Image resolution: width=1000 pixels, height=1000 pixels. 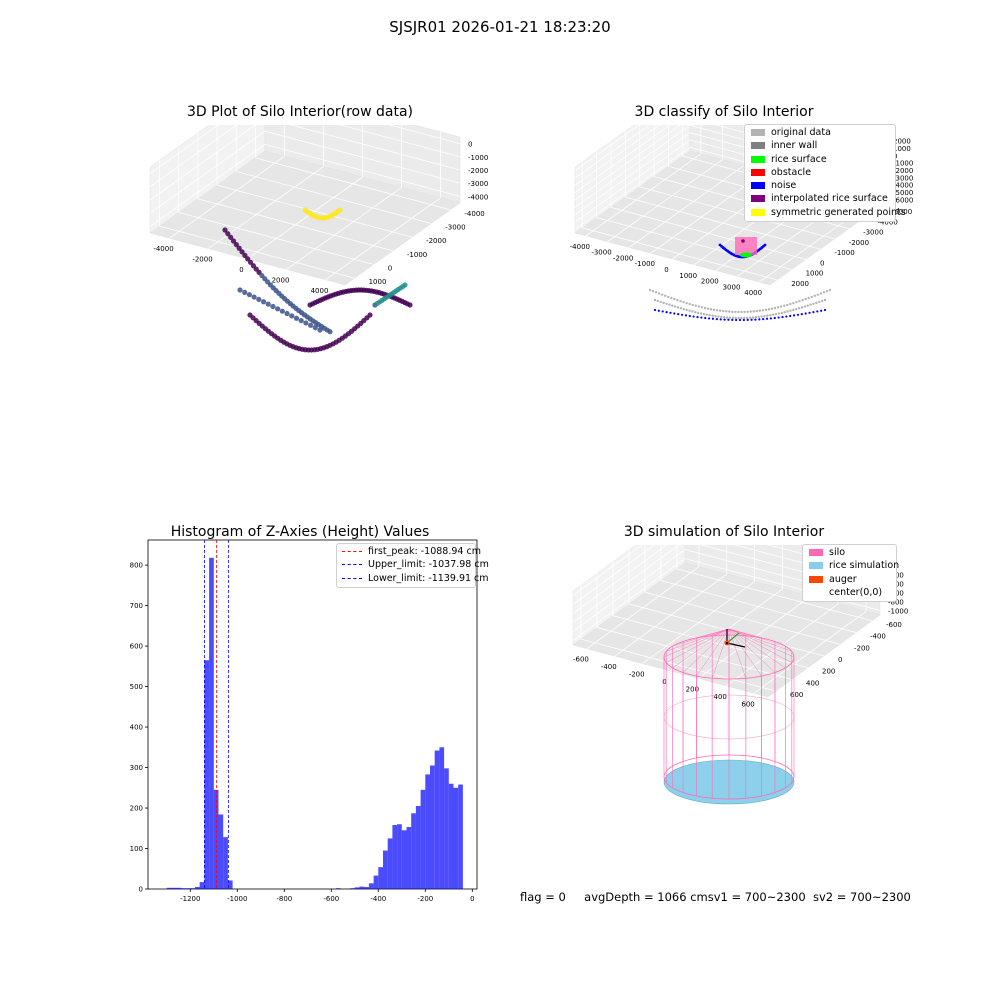 I want to click on p3-xtick-label: -600, so click(x=331, y=899).